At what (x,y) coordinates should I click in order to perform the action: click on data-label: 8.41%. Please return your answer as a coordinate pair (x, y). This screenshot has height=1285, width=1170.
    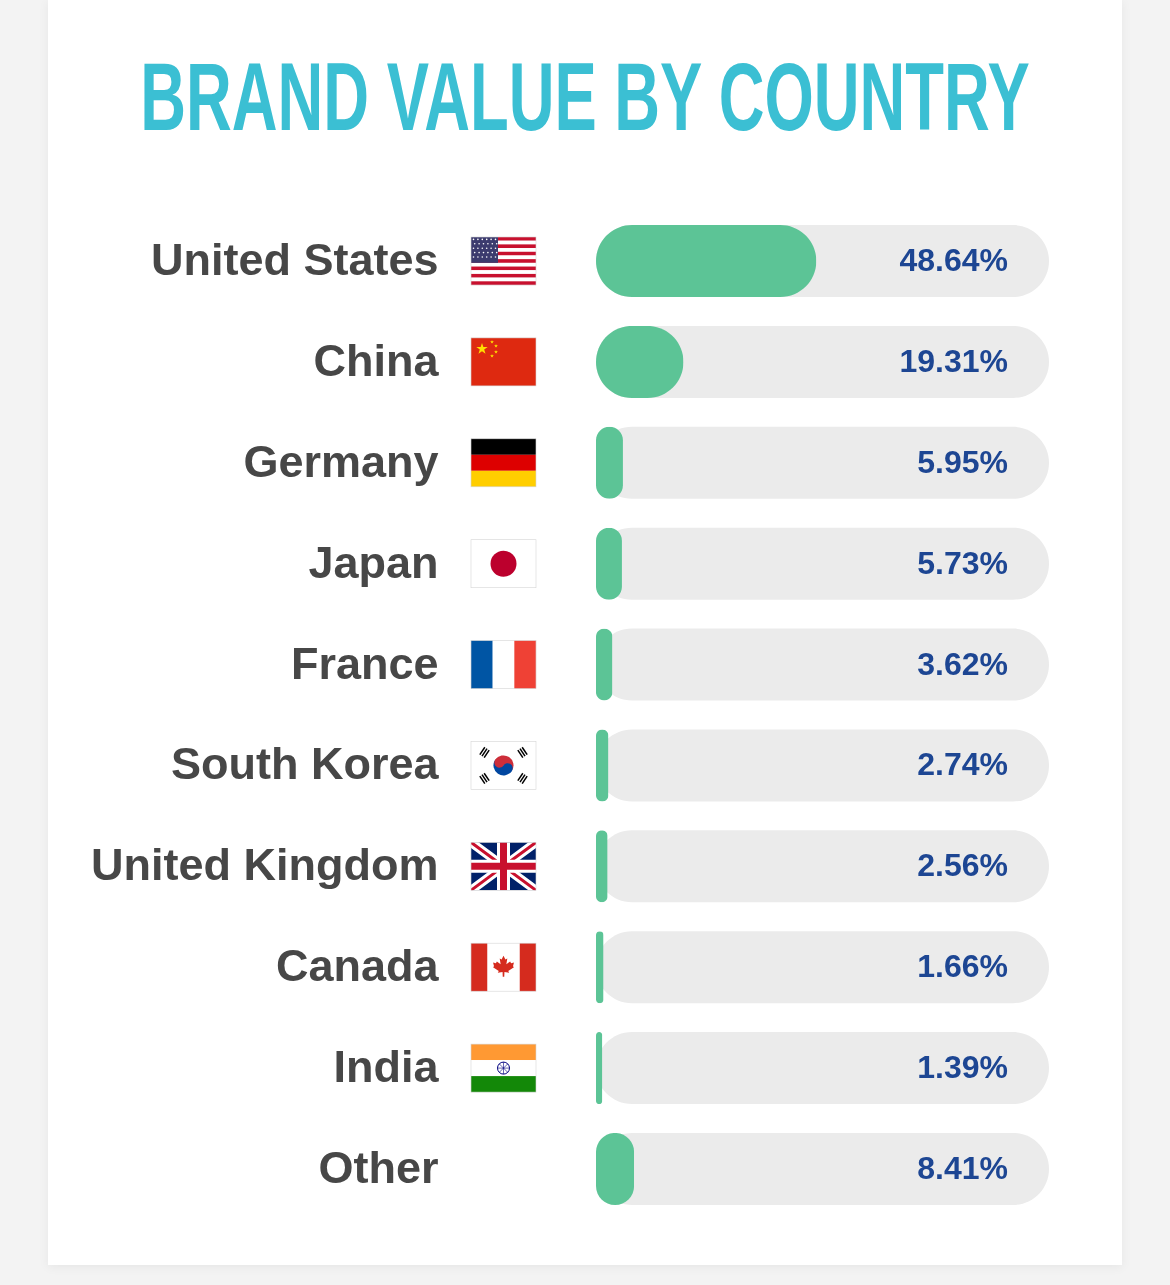
    Looking at the image, I should click on (962, 1167).